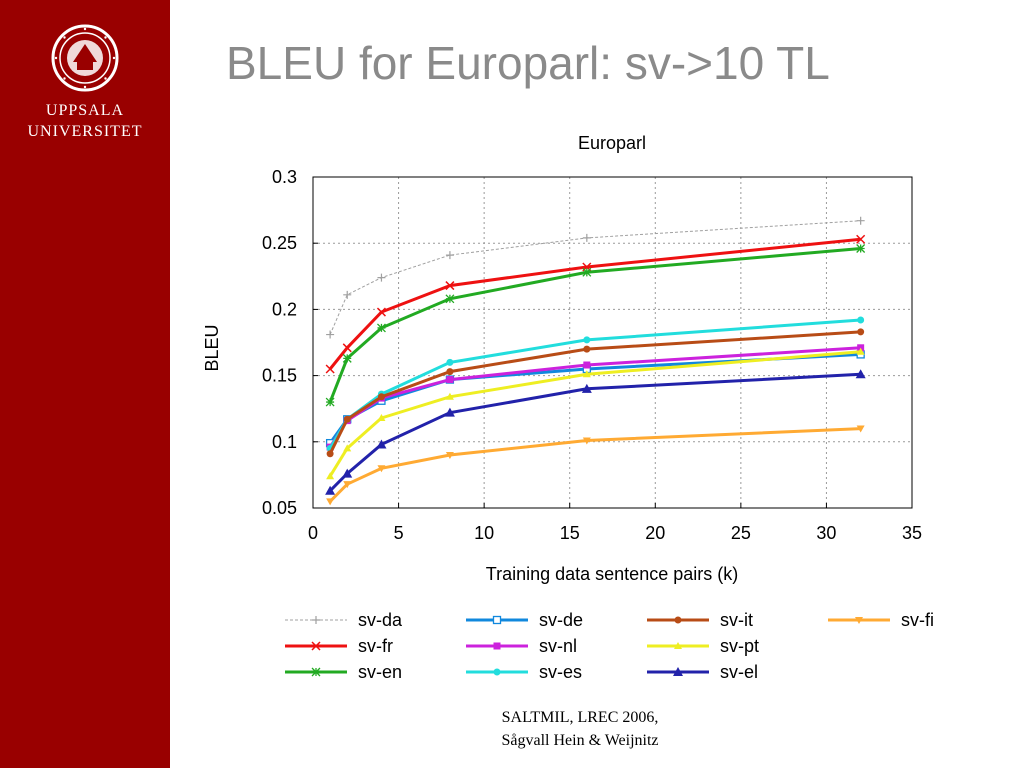  I want to click on x-tick-label: 0, so click(313, 533).